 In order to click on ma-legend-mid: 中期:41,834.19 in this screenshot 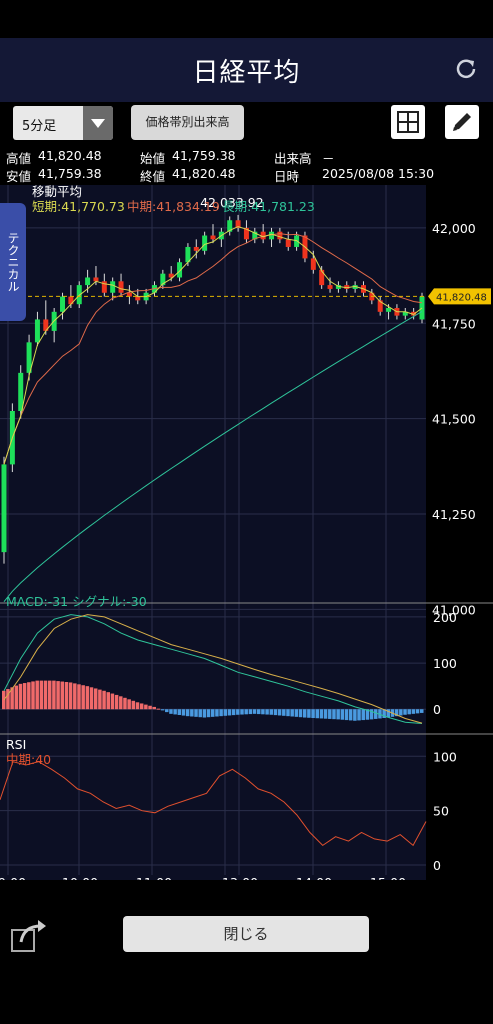, I will do `click(173, 206)`.